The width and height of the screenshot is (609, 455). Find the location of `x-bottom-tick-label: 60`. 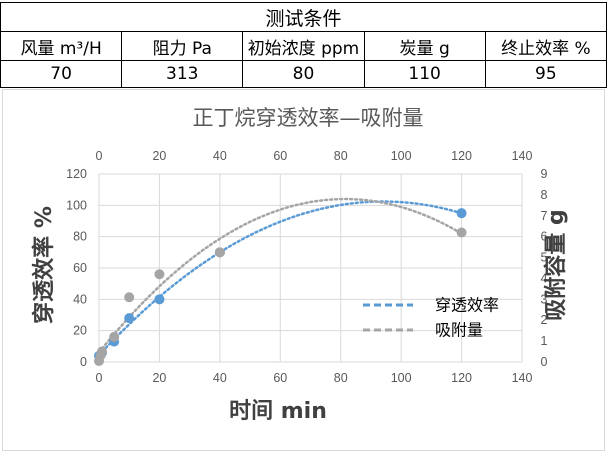

x-bottom-tick-label: 60 is located at coordinates (280, 378).